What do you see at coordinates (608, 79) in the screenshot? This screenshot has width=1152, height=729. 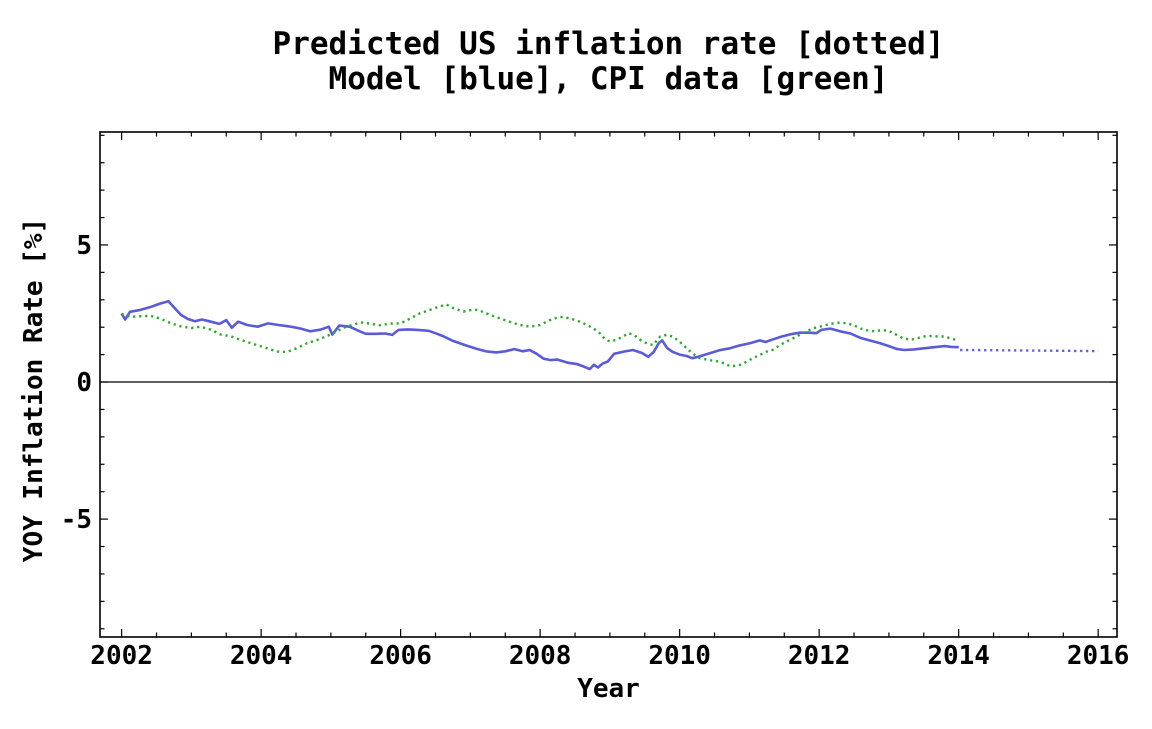 I see `chart-title-line2: Model [blue], CPI data [green]` at bounding box center [608, 79].